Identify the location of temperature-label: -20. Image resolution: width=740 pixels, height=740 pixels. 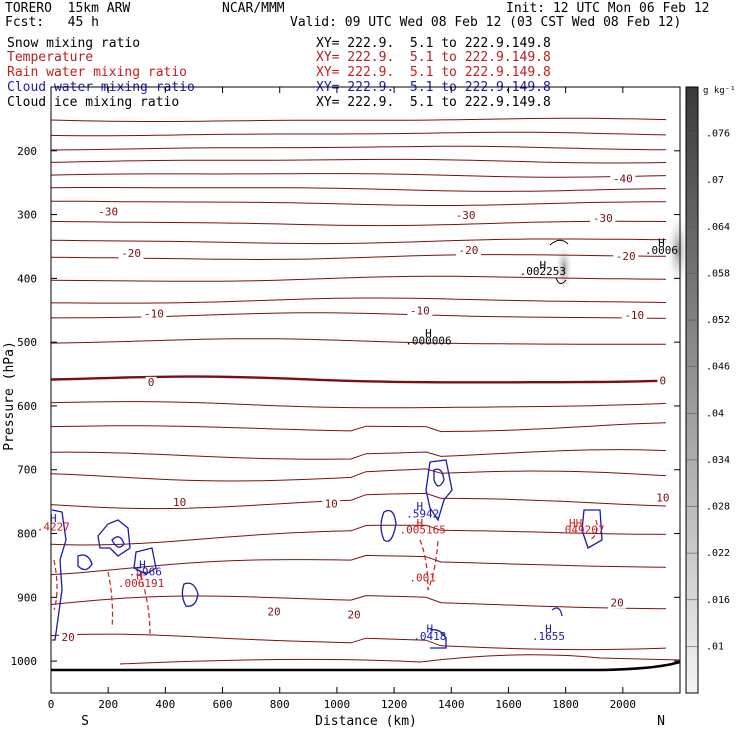
(468, 250).